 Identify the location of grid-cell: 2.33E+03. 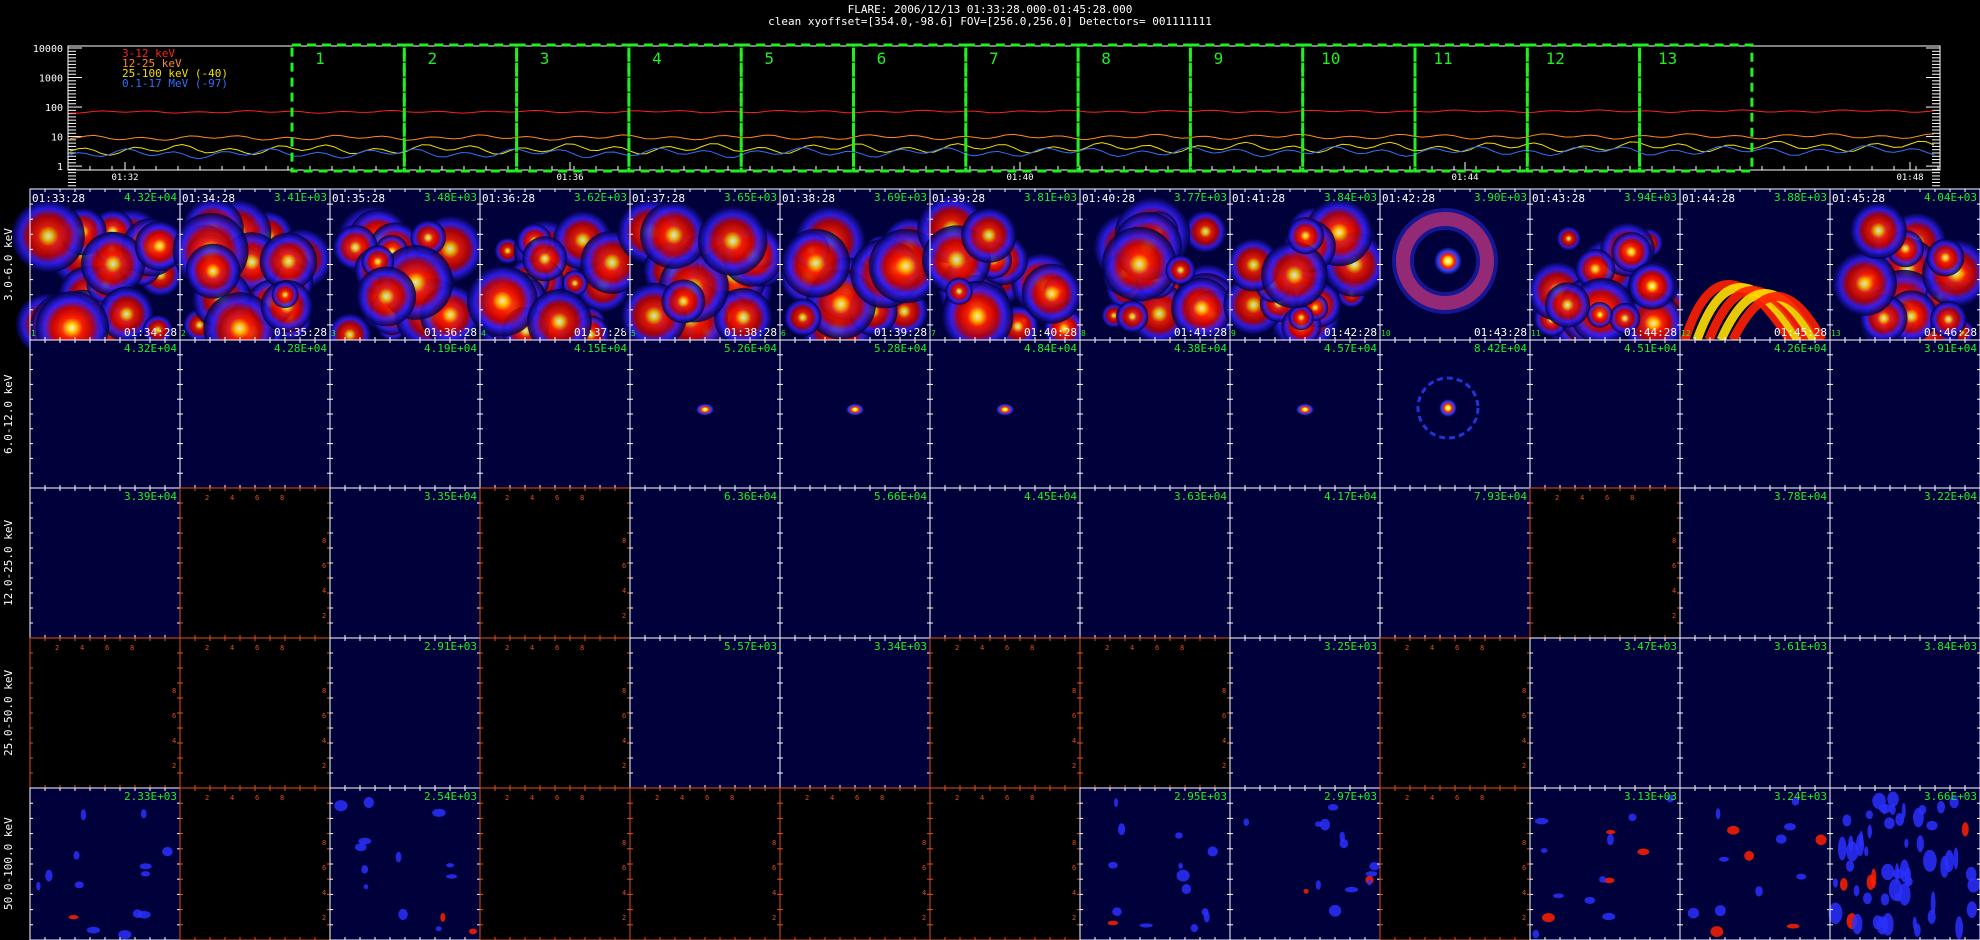
(105, 863).